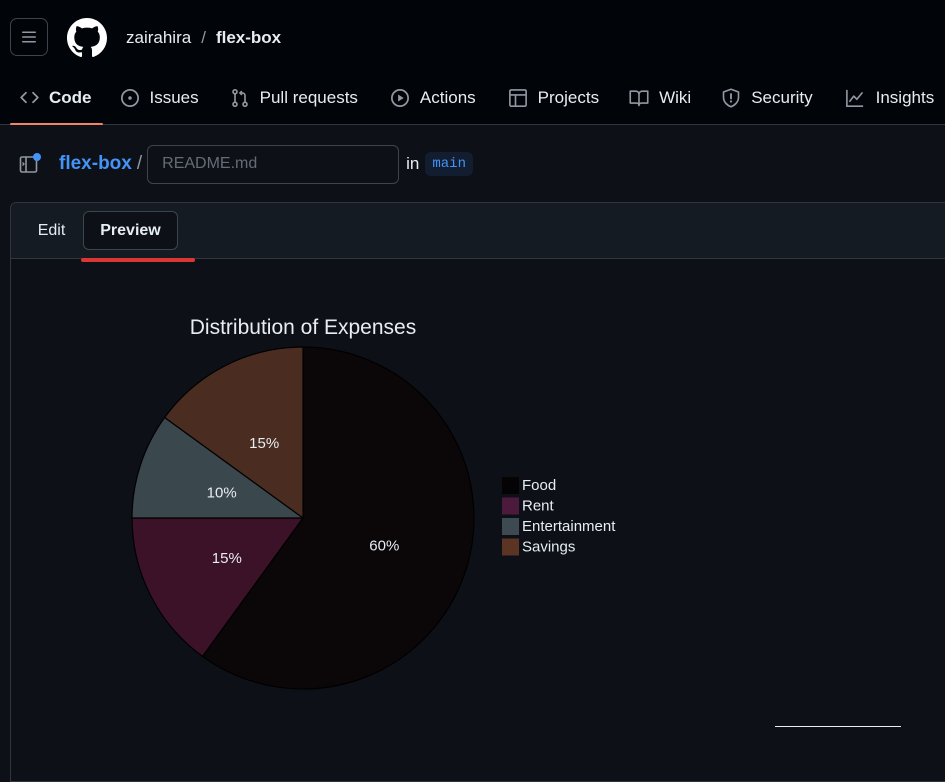 The height and width of the screenshot is (782, 945). Describe the element at coordinates (87, 38) in the screenshot. I see `github-logo-icon` at that location.